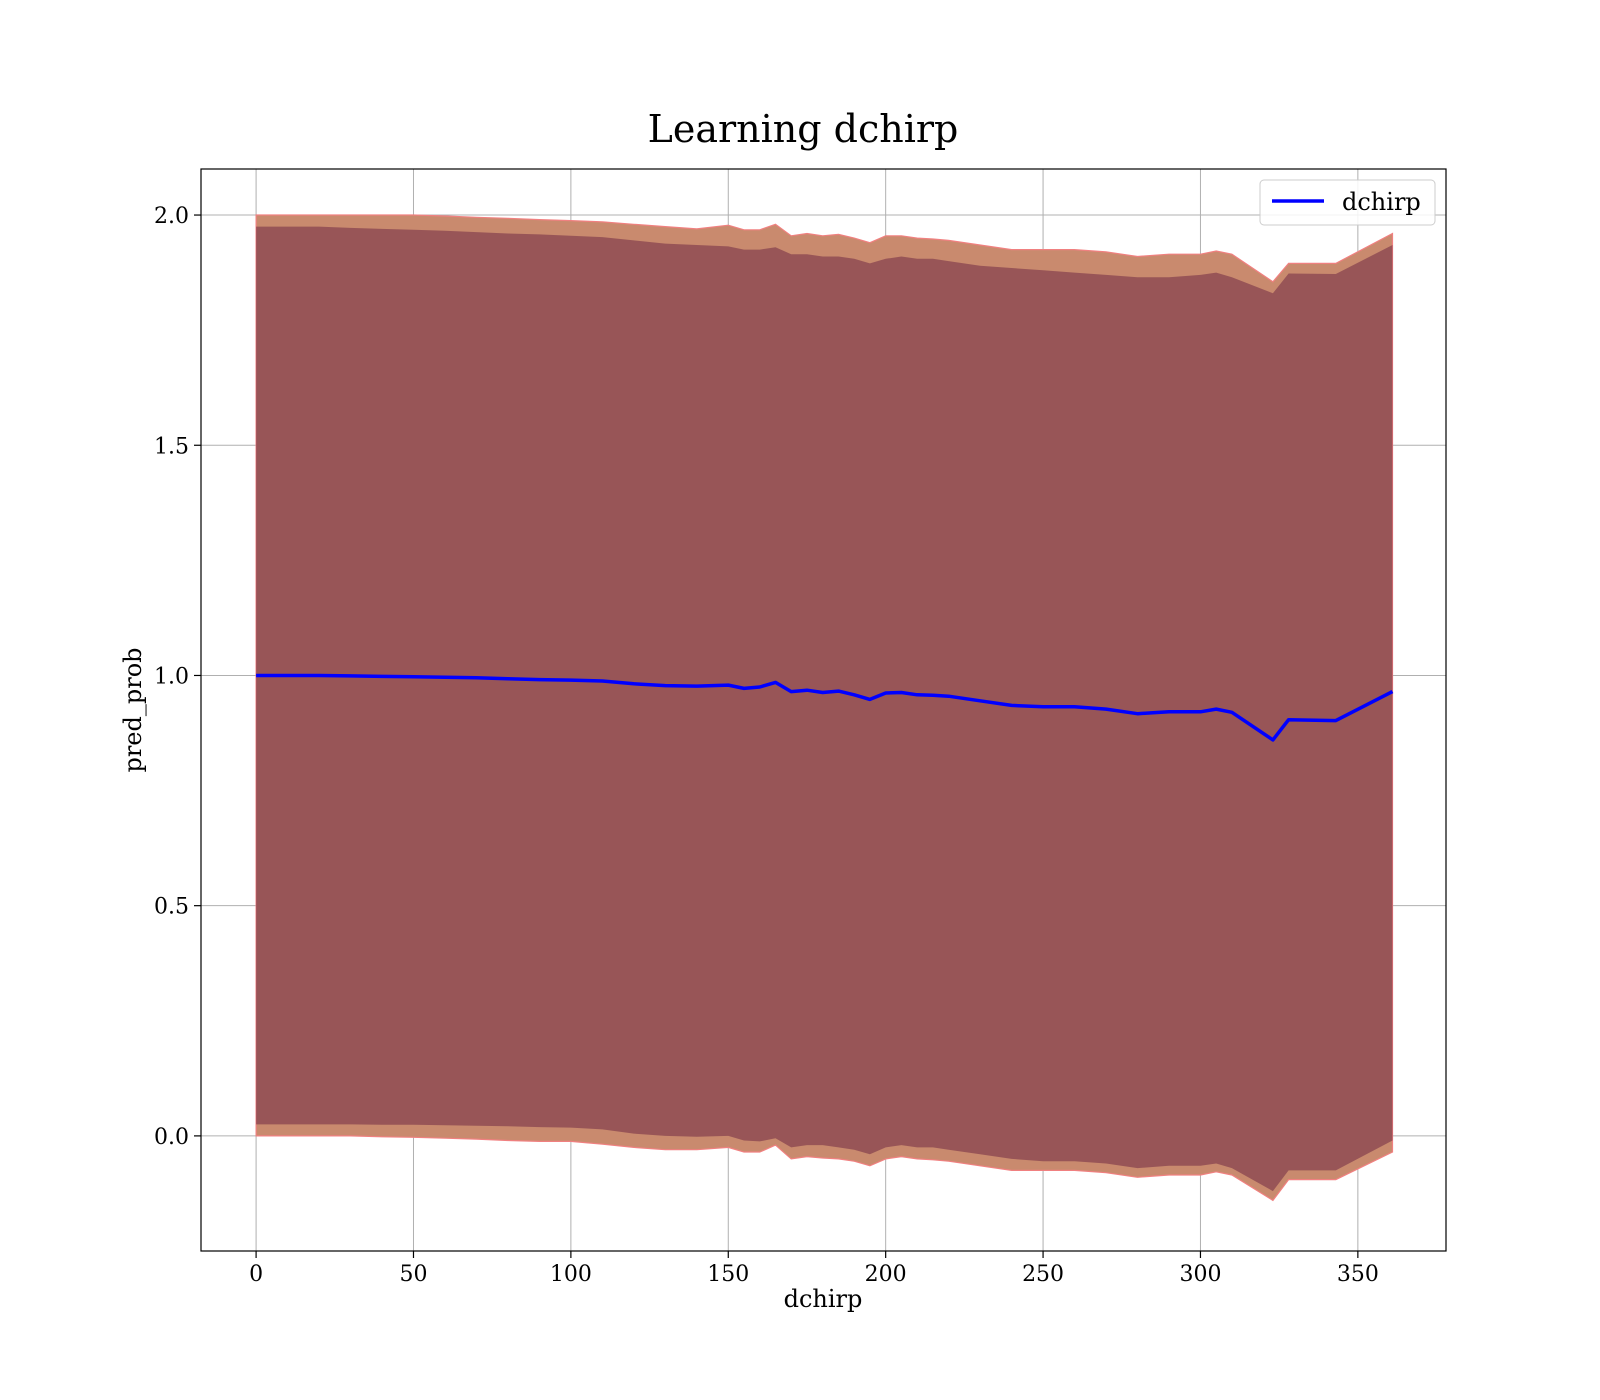 This screenshot has width=1600, height=1400. Describe the element at coordinates (171, 676) in the screenshot. I see `y-tick-label: 1.0` at that location.